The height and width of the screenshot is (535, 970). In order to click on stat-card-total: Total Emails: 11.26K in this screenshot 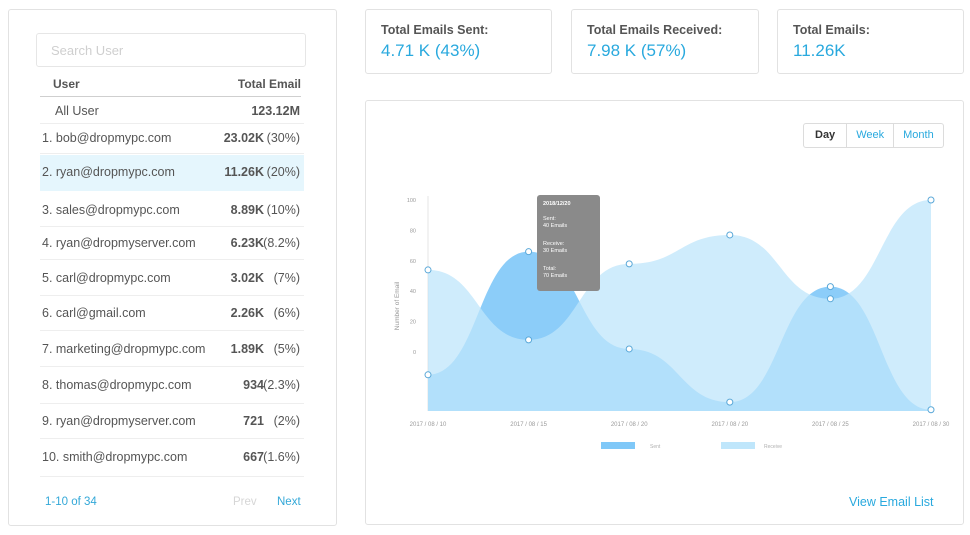, I will do `click(870, 41)`.